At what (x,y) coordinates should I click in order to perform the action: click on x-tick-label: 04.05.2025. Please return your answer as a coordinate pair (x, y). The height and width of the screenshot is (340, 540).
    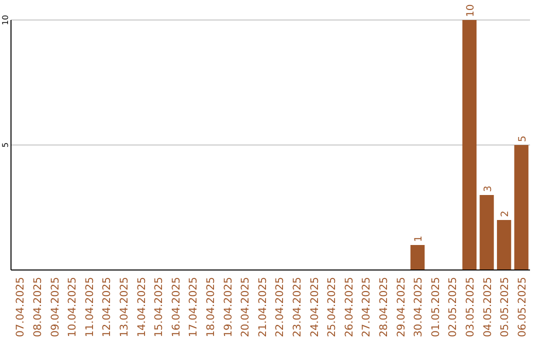
    Looking at the image, I should click on (488, 307).